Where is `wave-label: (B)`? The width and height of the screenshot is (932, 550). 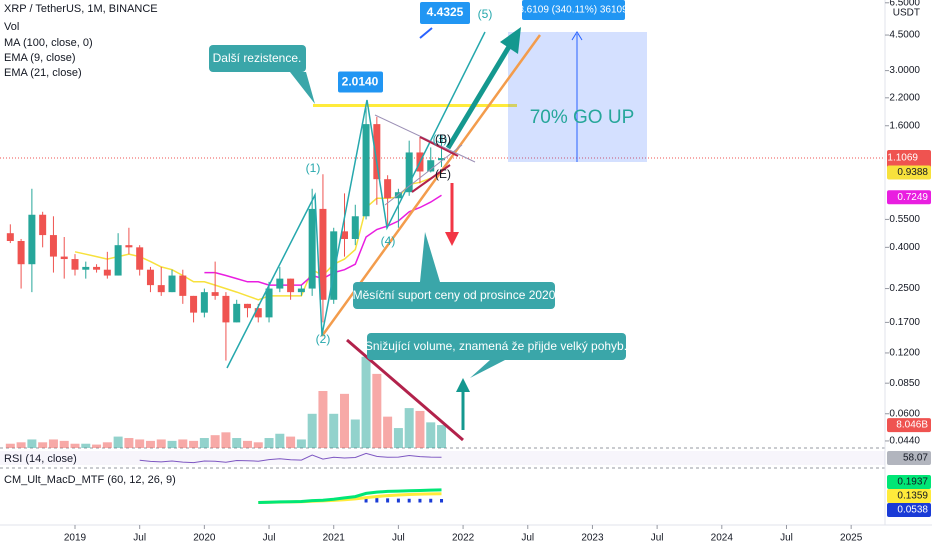
wave-label: (B) is located at coordinates (443, 139).